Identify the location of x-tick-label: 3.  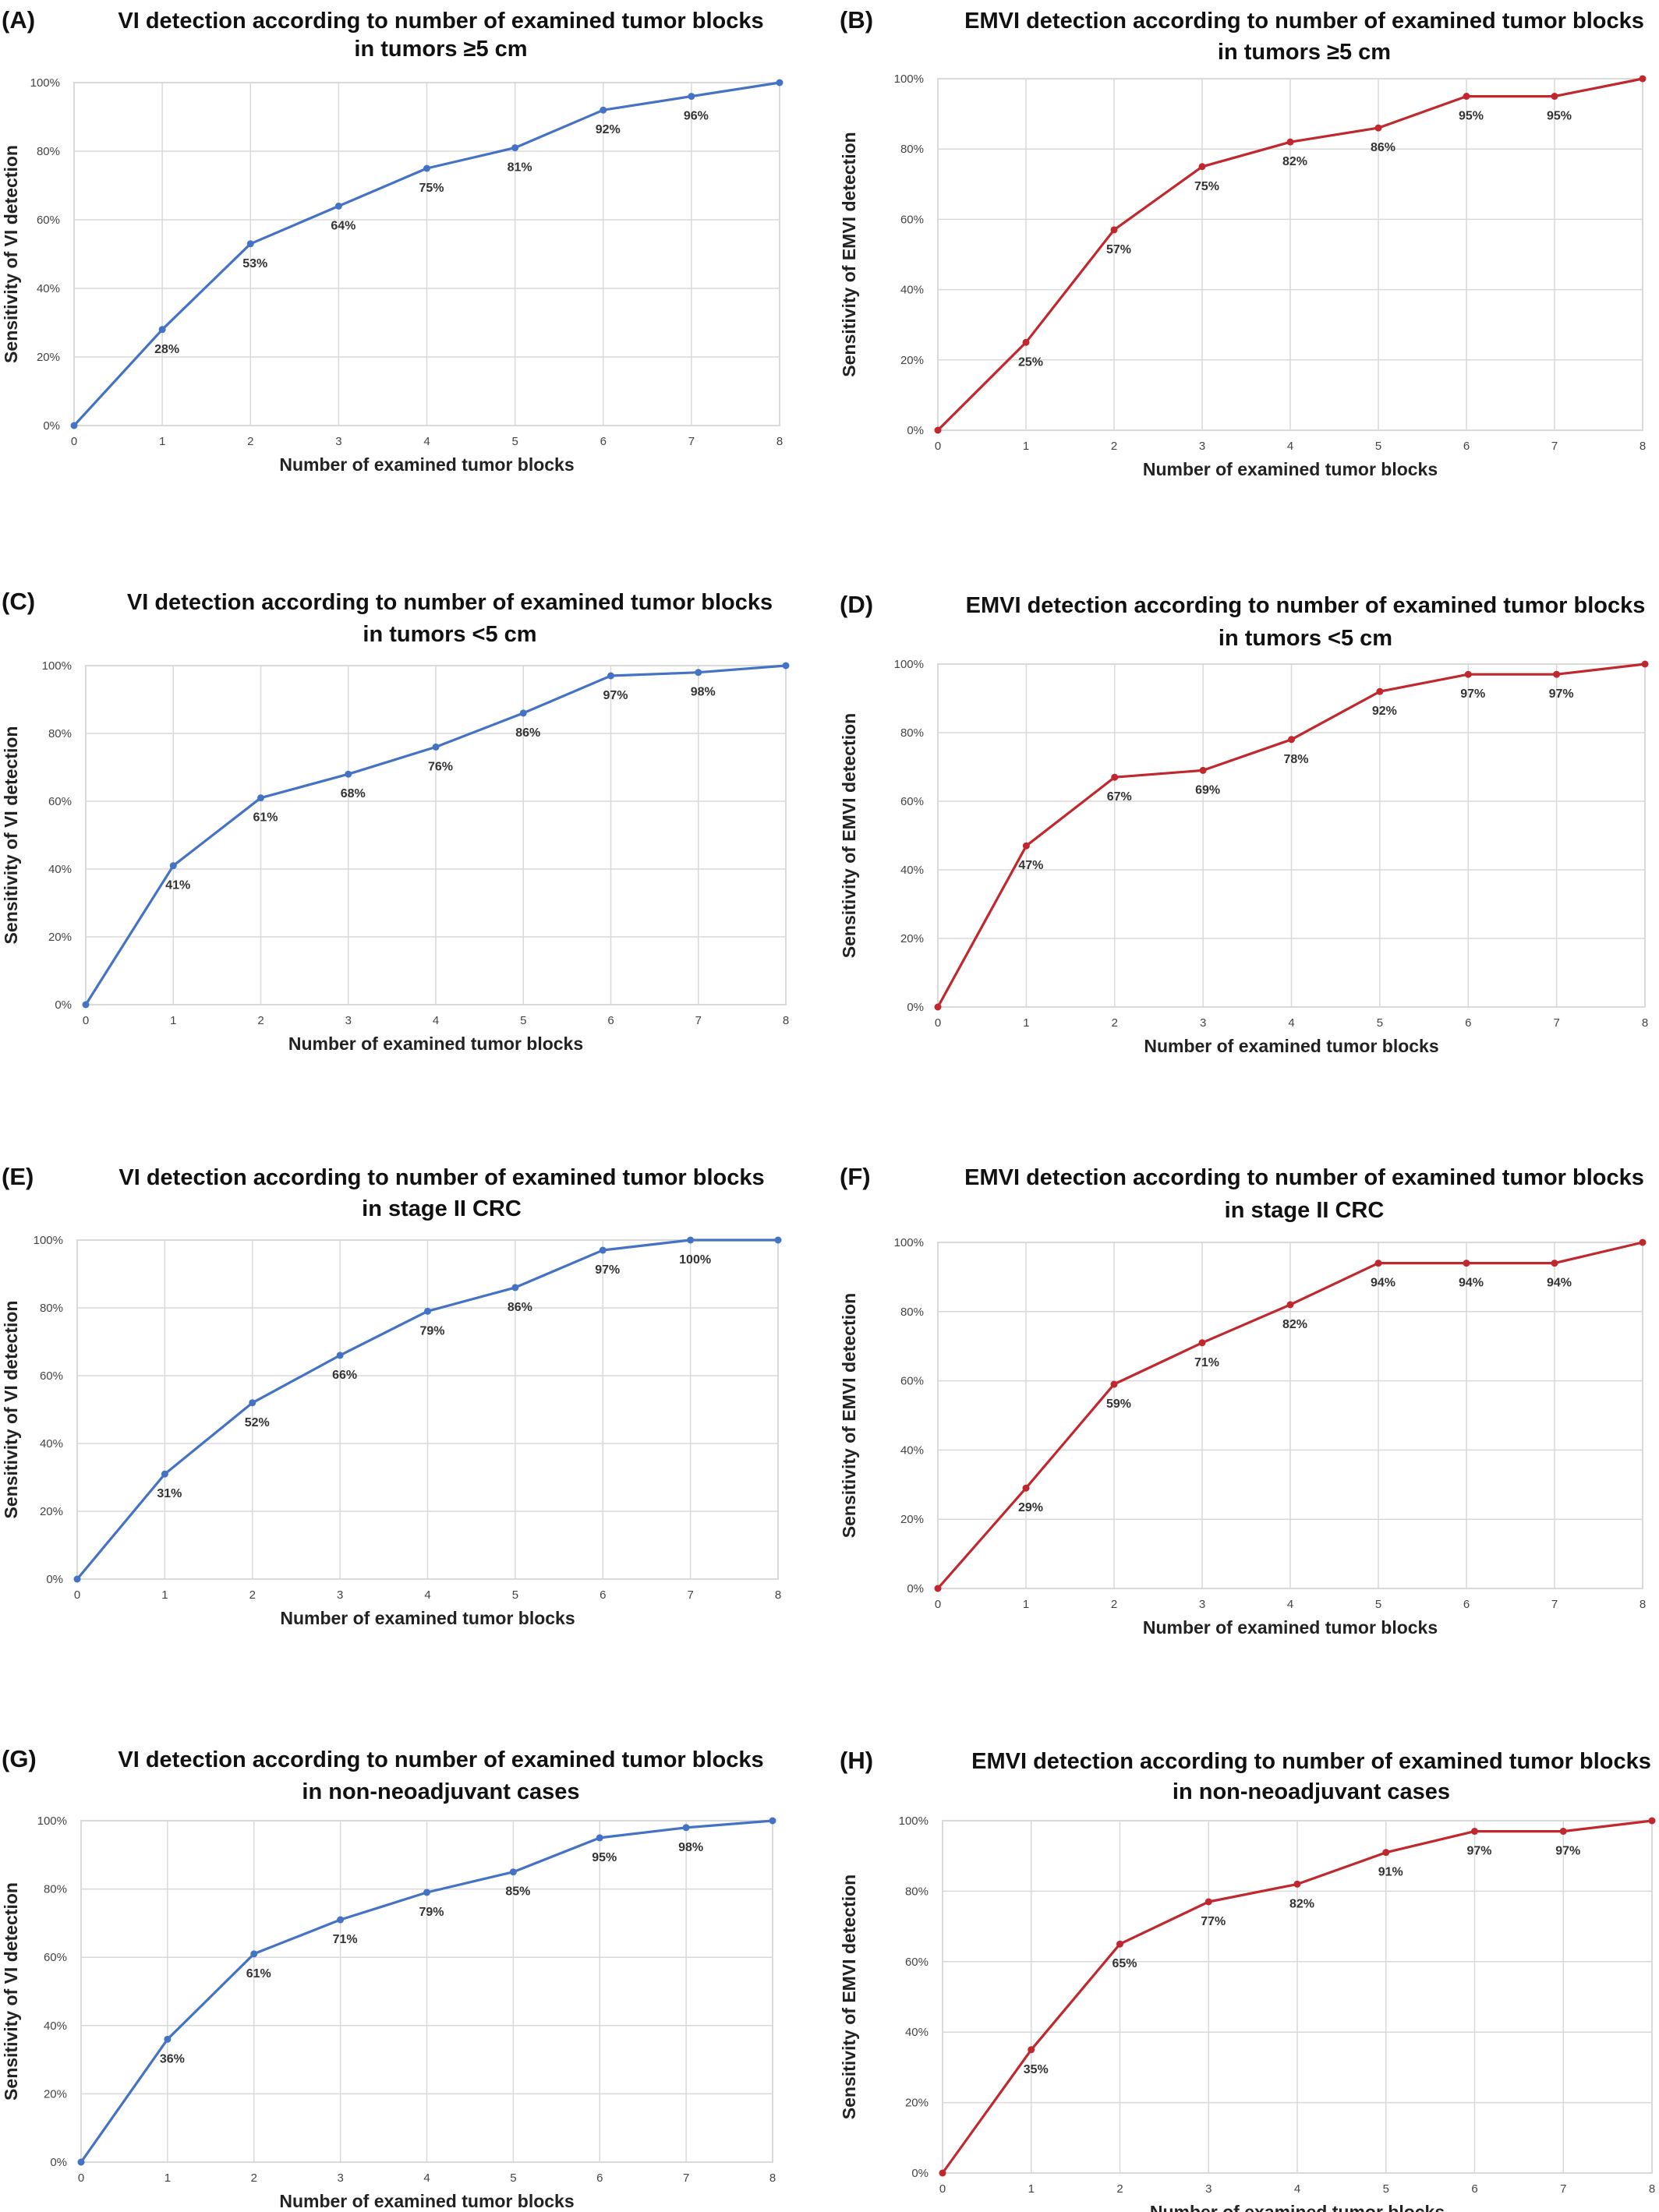
(338, 441).